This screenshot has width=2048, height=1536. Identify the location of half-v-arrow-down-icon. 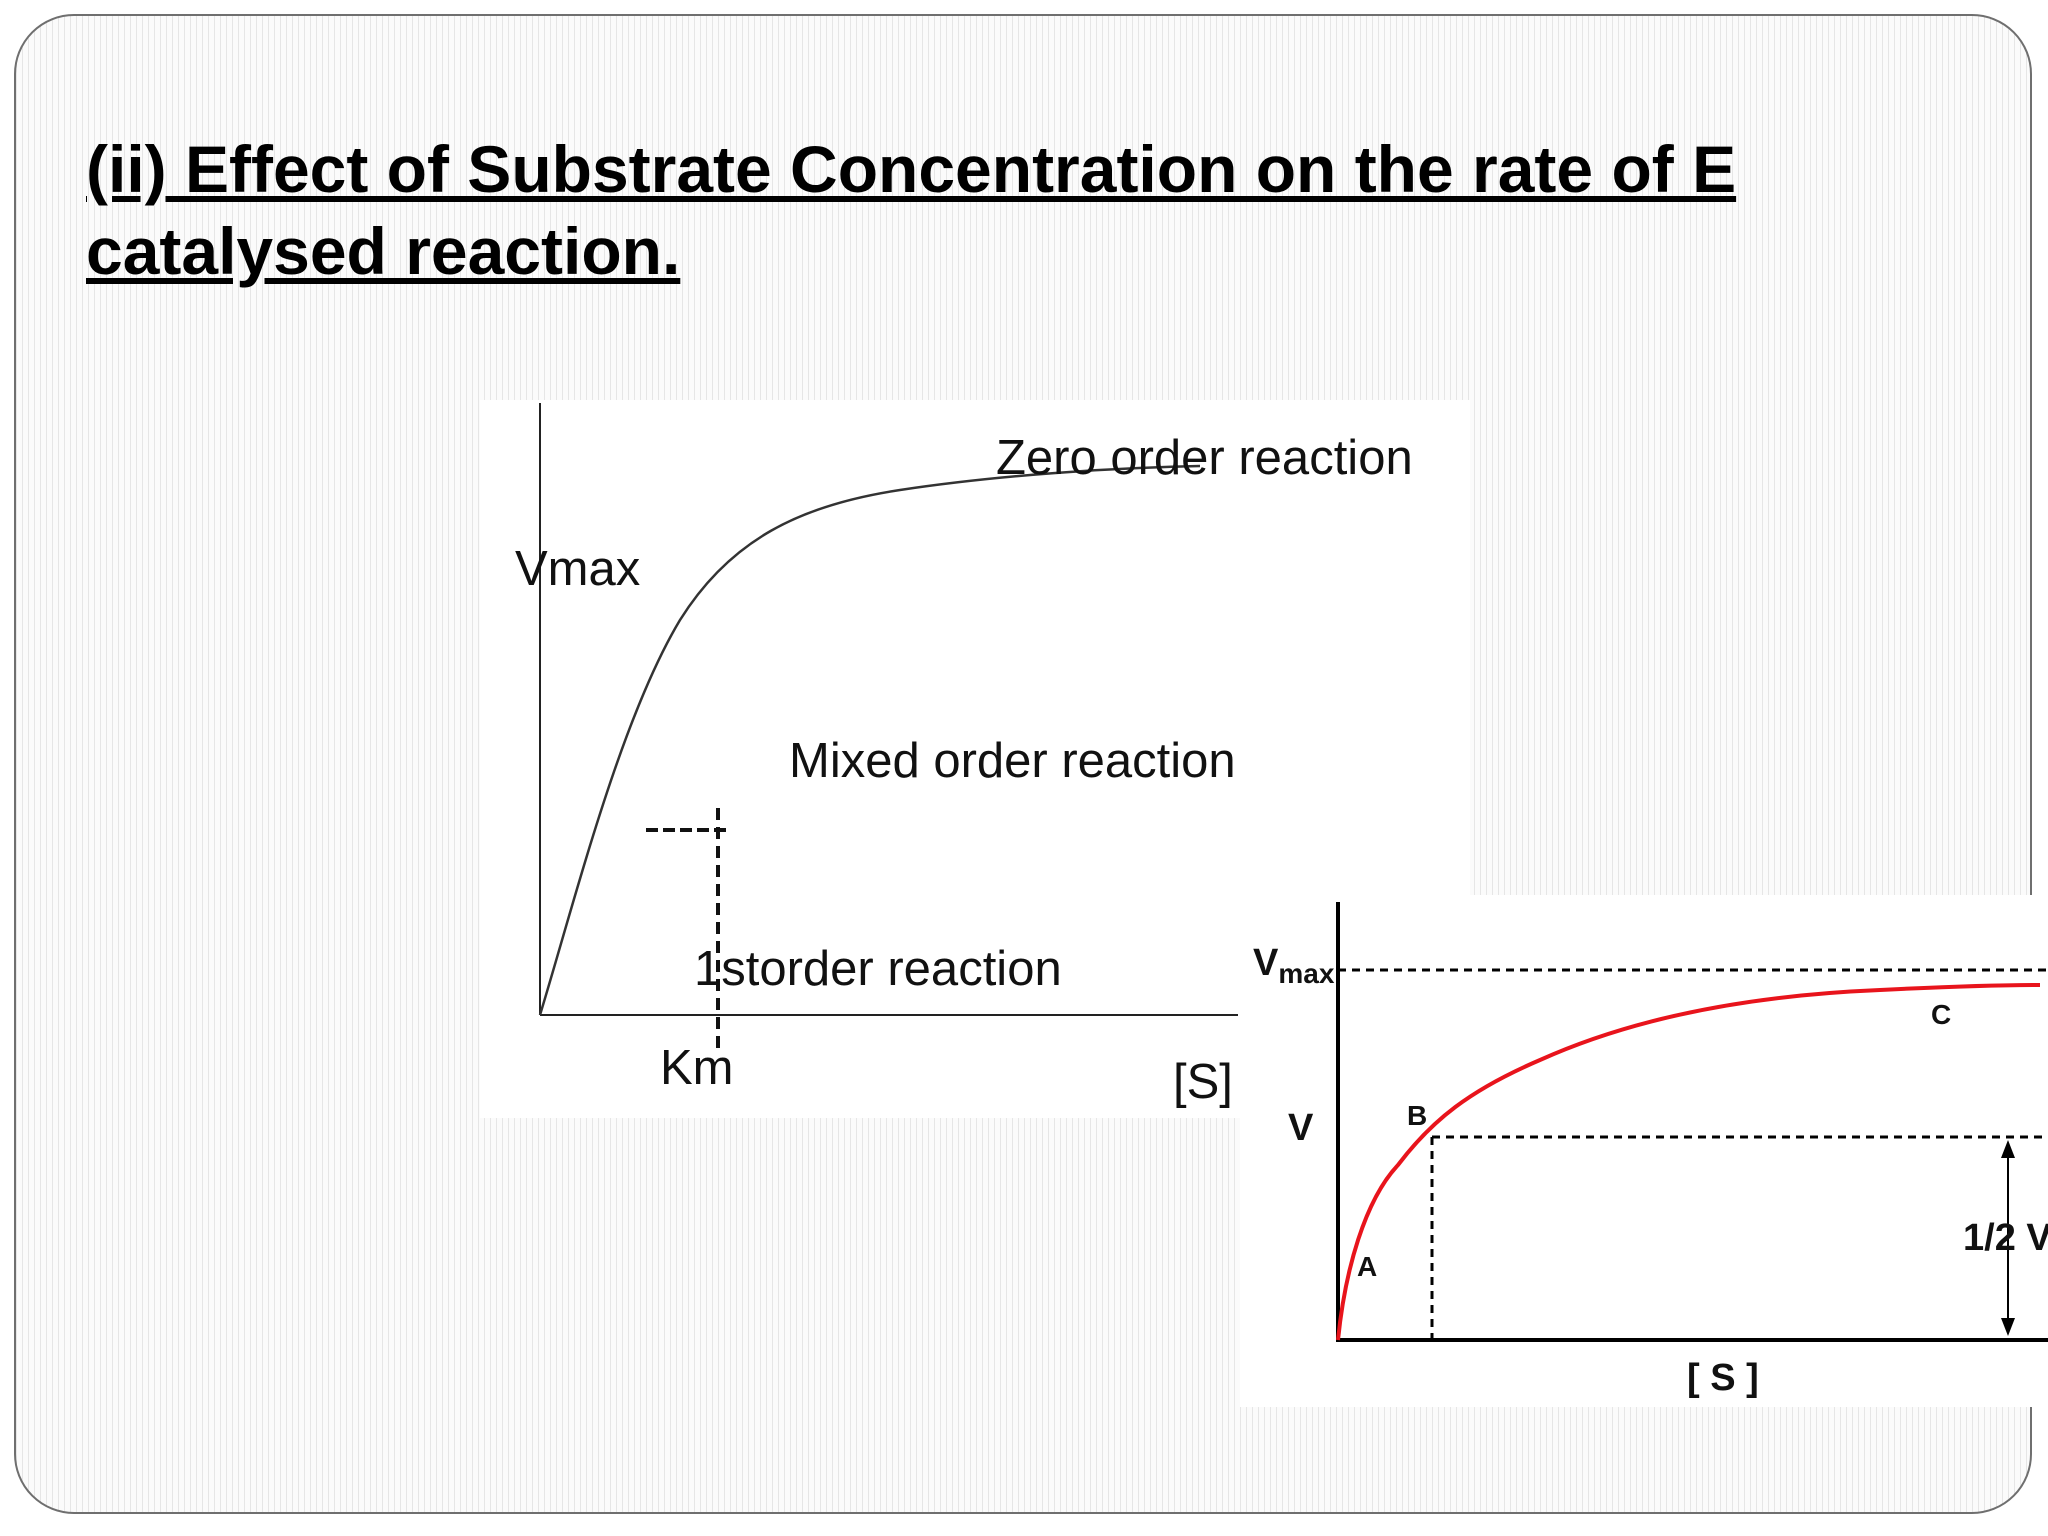
(2008, 1327).